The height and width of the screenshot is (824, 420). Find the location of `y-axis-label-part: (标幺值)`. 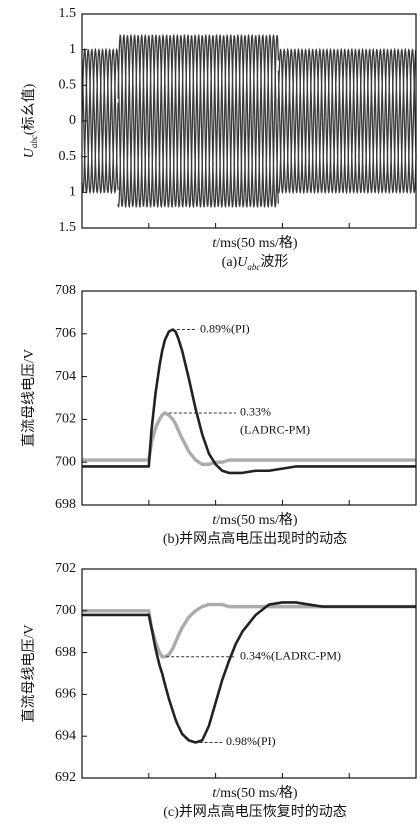

y-axis-label-part: (标幺值) is located at coordinates (29, 109).